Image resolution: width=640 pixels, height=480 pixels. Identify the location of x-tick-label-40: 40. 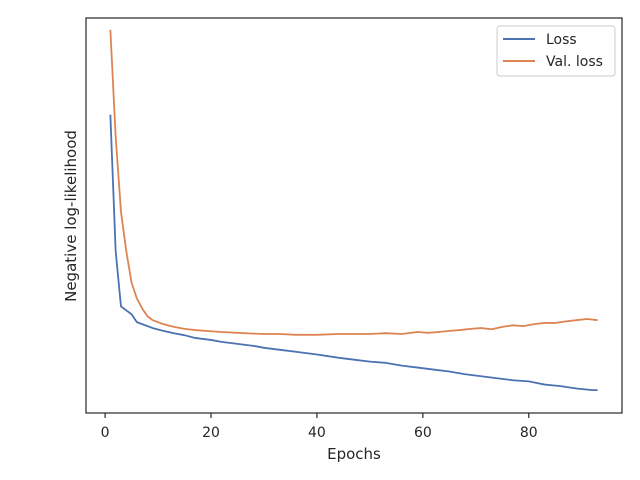
(317, 433).